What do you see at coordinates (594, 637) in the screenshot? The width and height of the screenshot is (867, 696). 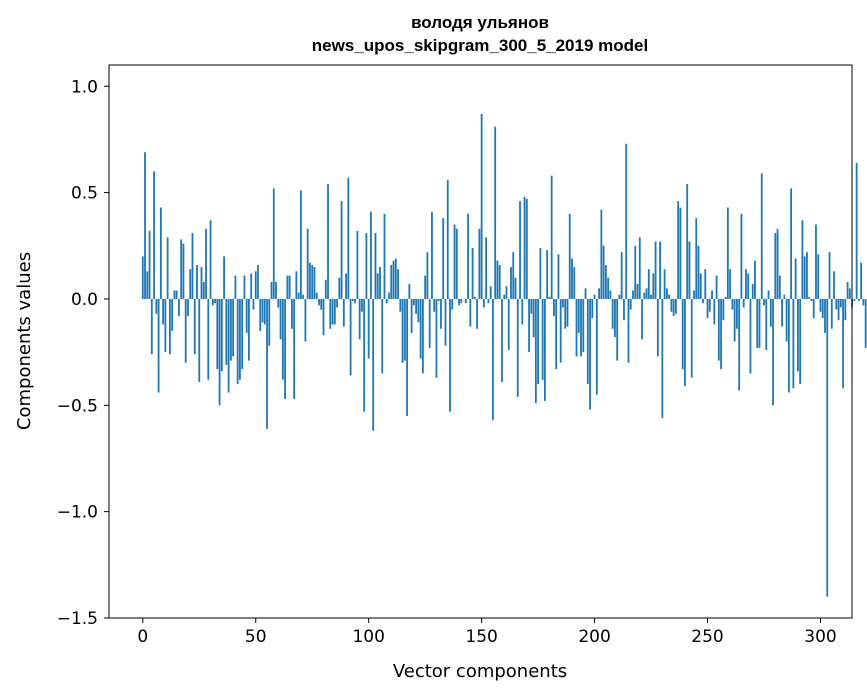 I see `x-tick-label-200: 200` at bounding box center [594, 637].